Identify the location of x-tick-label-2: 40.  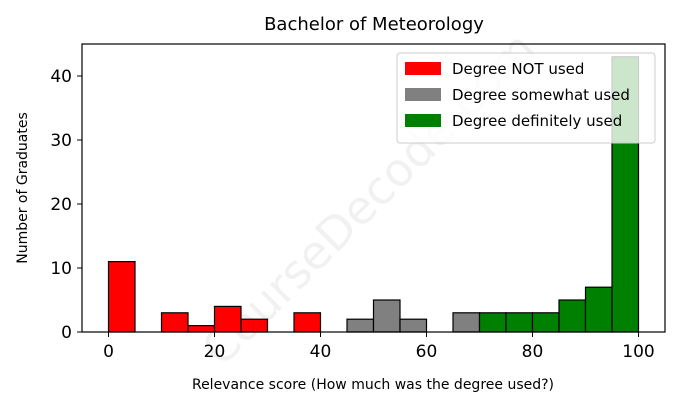
(321, 352).